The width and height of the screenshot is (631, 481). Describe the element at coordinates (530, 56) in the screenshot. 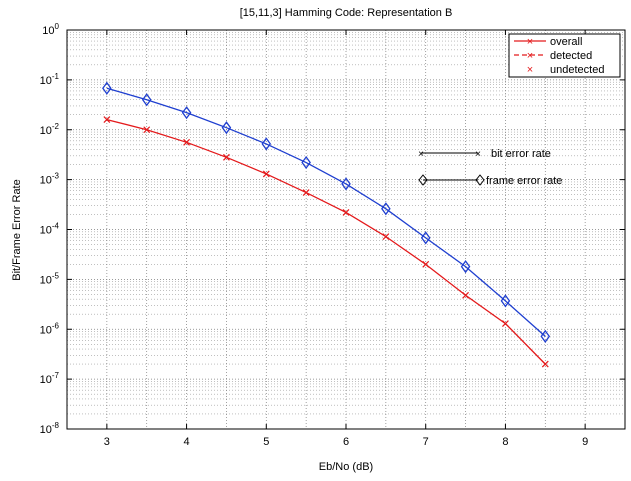

I see `legend-detected-marker: ×` at that location.